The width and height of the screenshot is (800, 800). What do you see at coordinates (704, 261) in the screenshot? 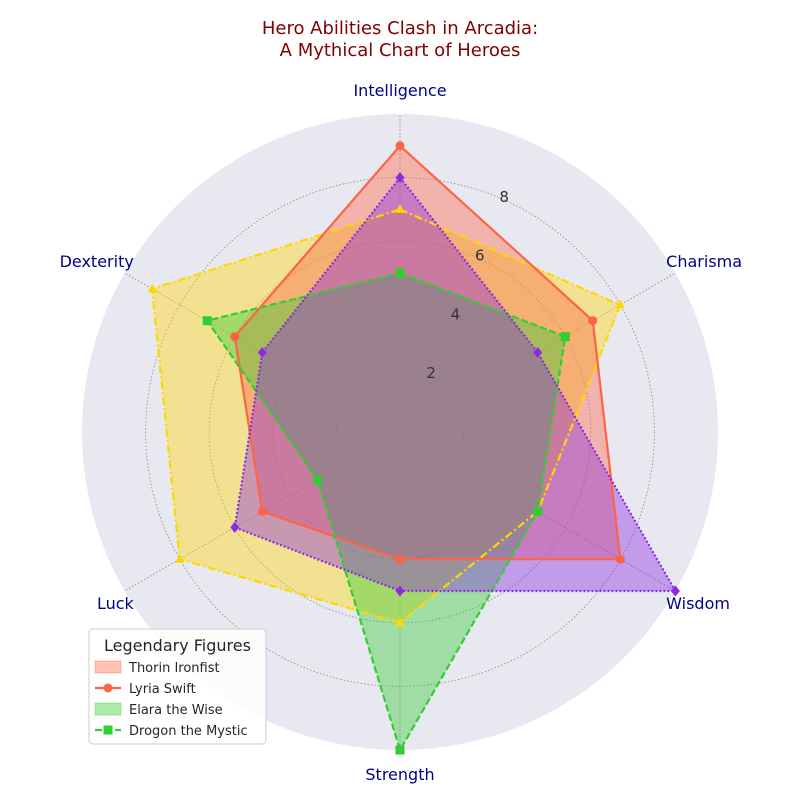
I see `axis-label-charisma: Charisma` at bounding box center [704, 261].